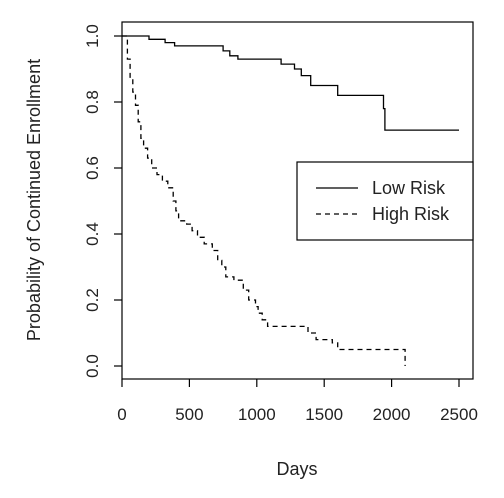 The width and height of the screenshot is (504, 498). I want to click on y-tick-label: 1.0, so click(92, 36).